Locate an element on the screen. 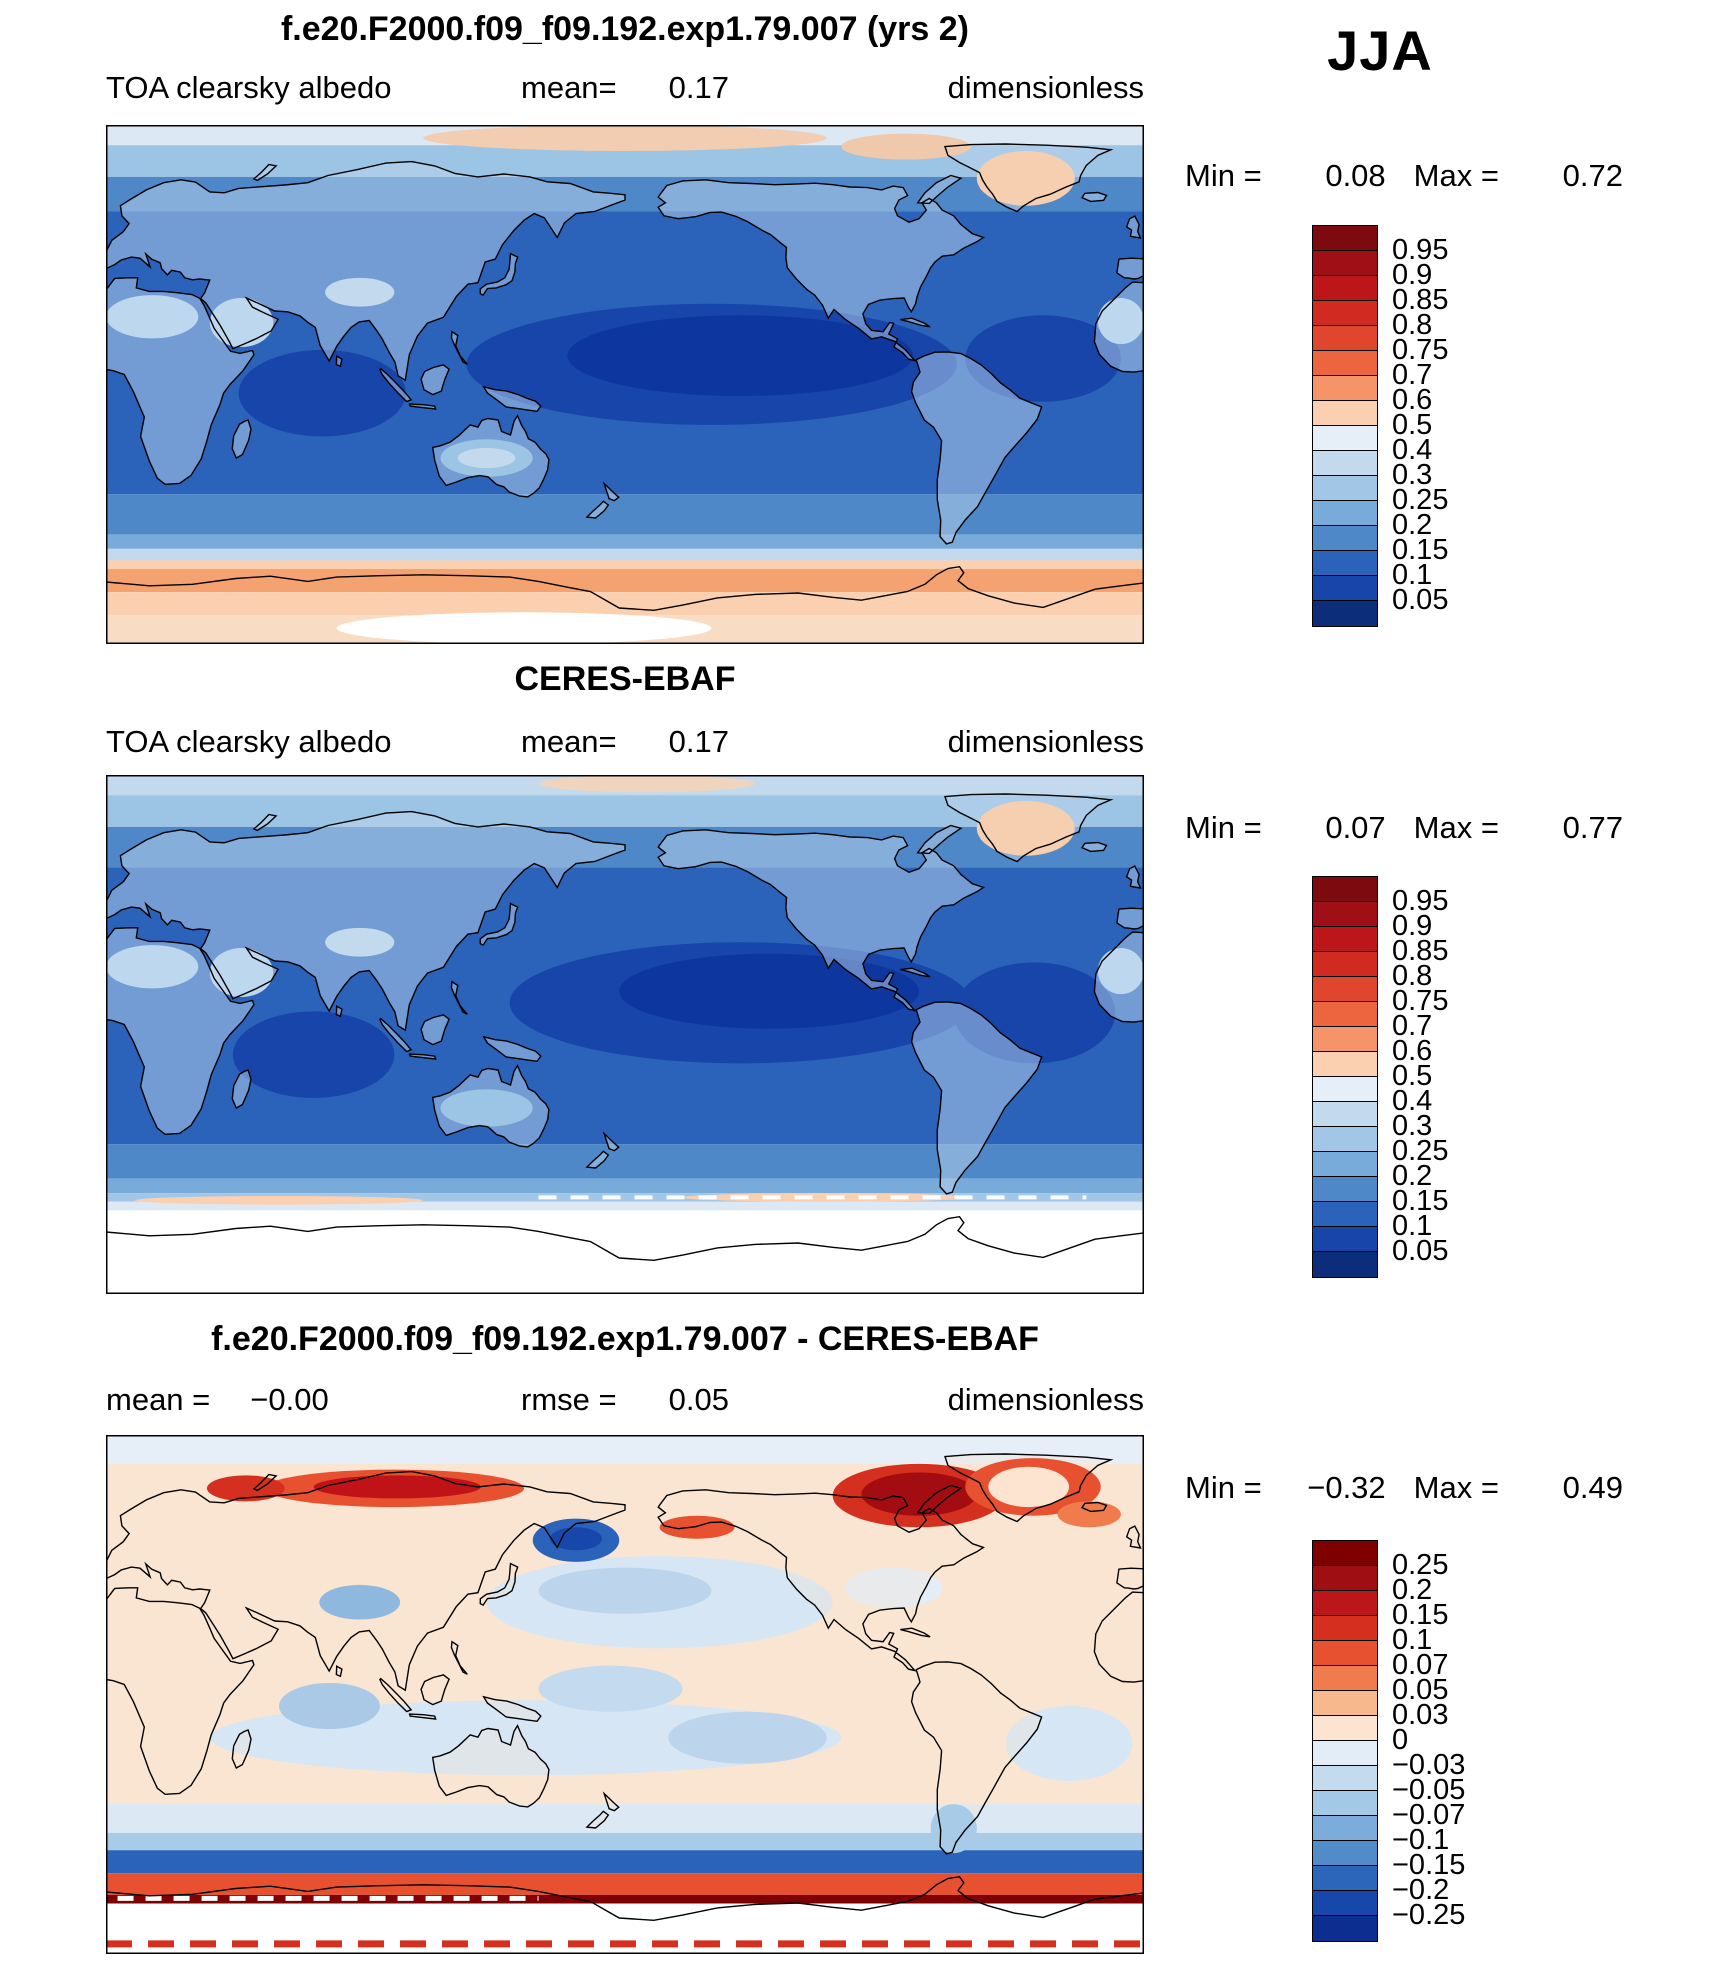  colorbar-tick-label: 0 is located at coordinates (1400, 1740).